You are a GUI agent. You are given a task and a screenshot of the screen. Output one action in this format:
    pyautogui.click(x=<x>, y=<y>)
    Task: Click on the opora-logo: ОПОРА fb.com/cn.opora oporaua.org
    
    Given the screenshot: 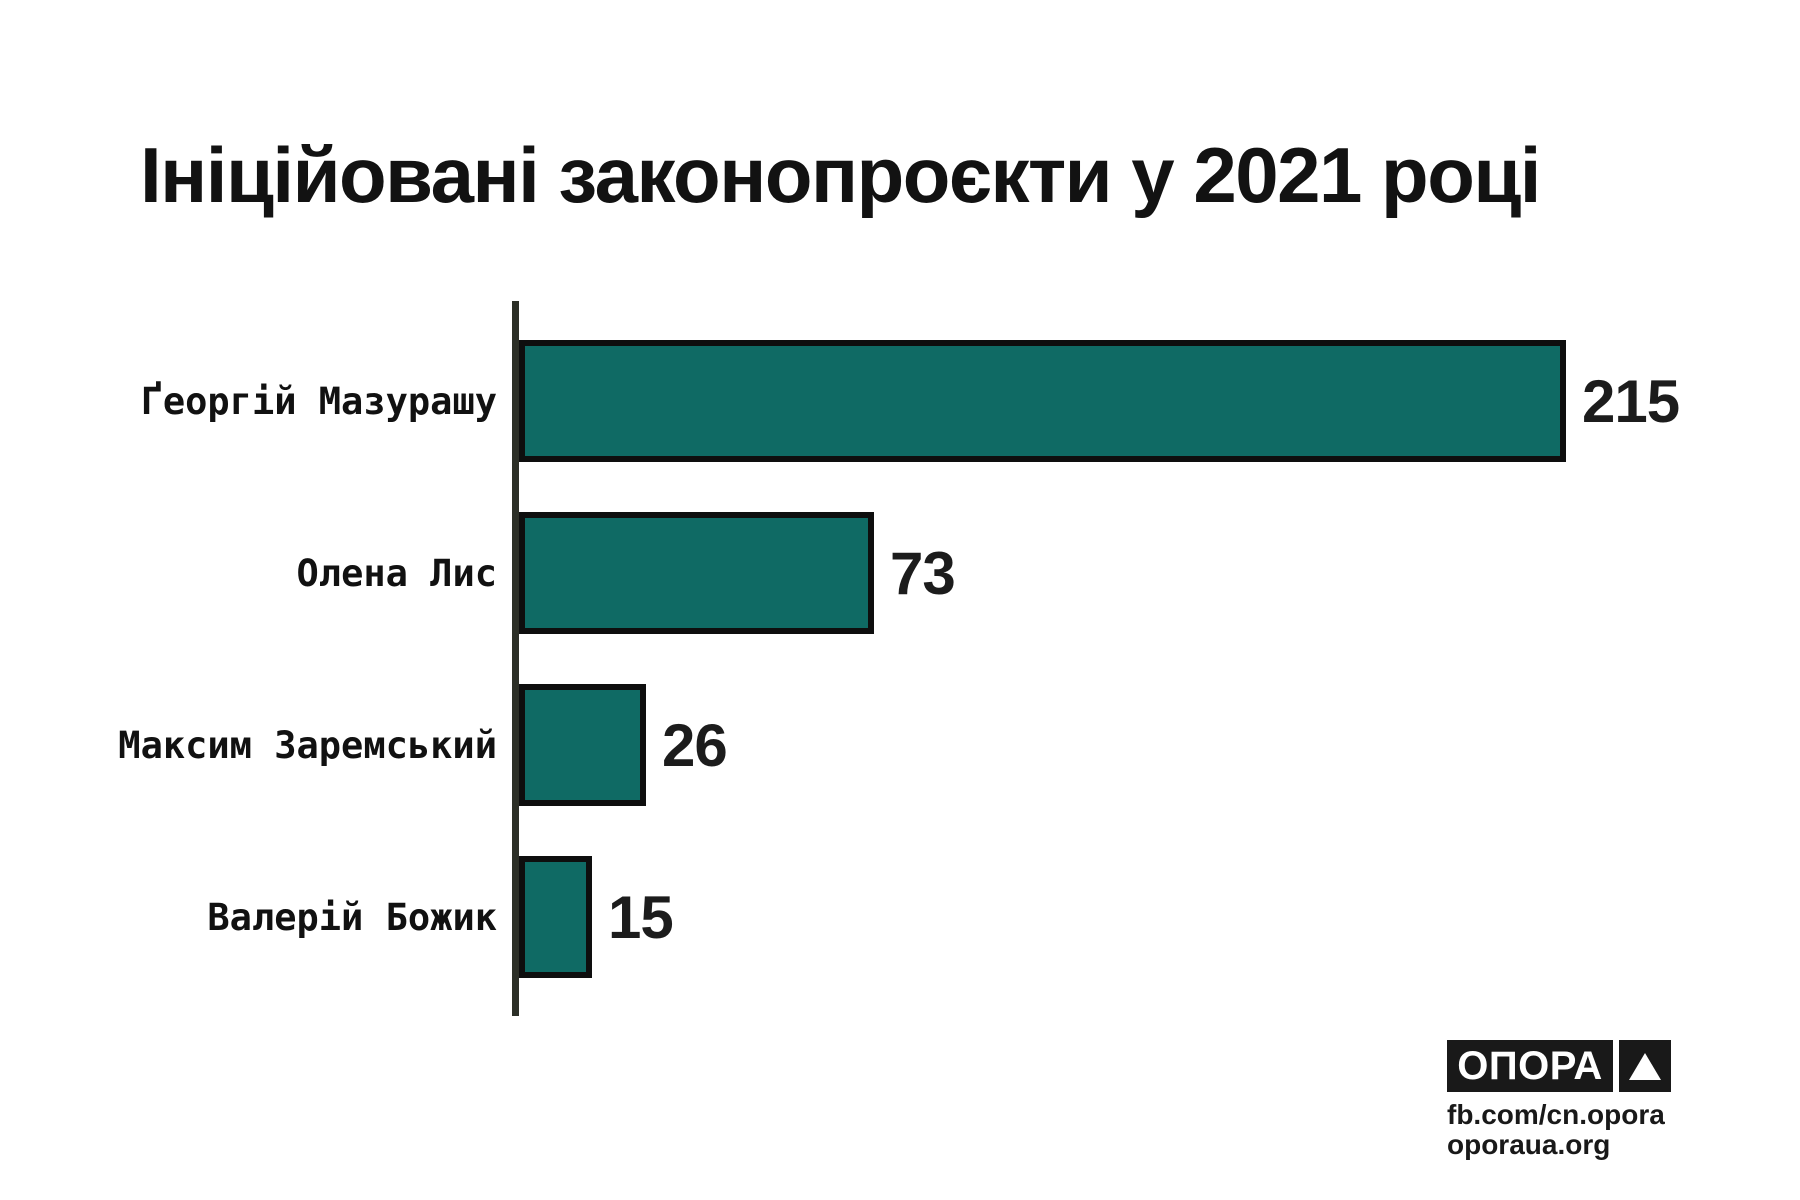 What is the action you would take?
    pyautogui.click(x=1559, y=1100)
    